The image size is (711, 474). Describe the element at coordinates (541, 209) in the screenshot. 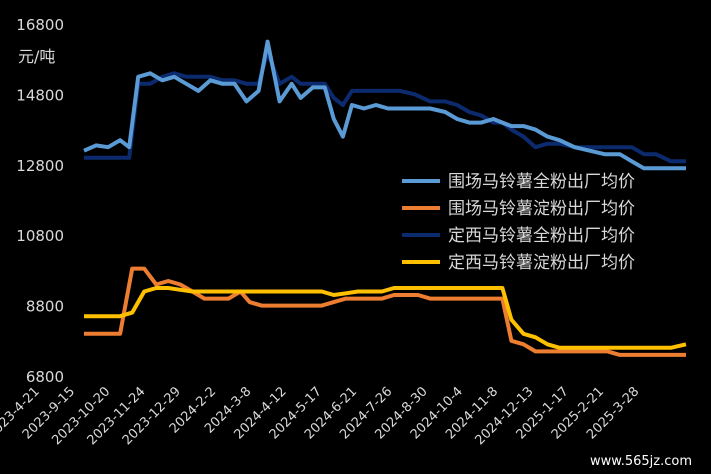

I see `legend-label: 围场马铃薯淀粉出厂均价` at that location.